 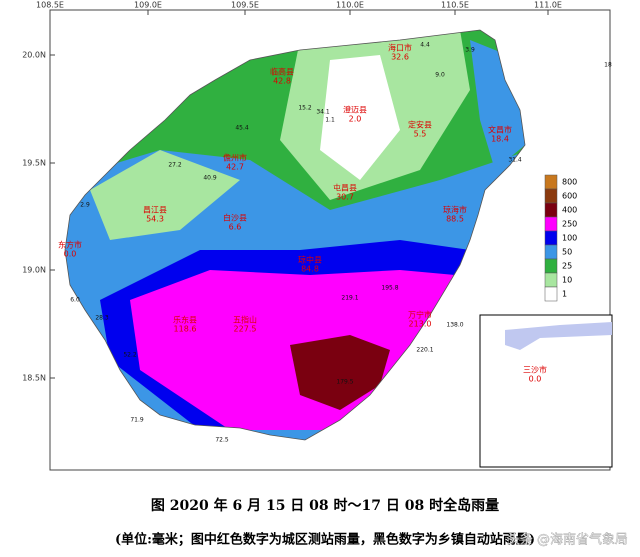 What do you see at coordinates (235, 167) in the screenshot?
I see `city-value: 42.7` at bounding box center [235, 167].